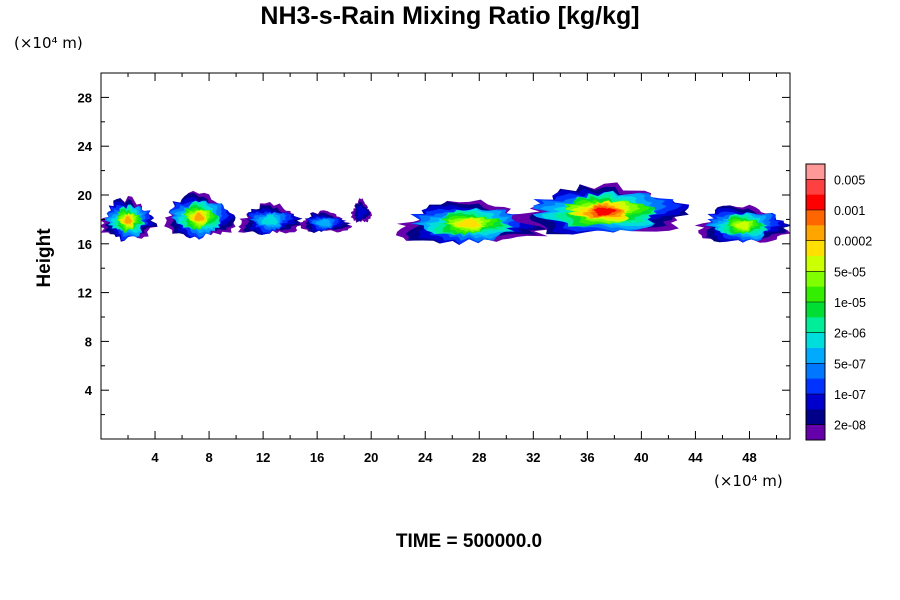  Describe the element at coordinates (479, 457) in the screenshot. I see `x-tick-label: 28` at that location.